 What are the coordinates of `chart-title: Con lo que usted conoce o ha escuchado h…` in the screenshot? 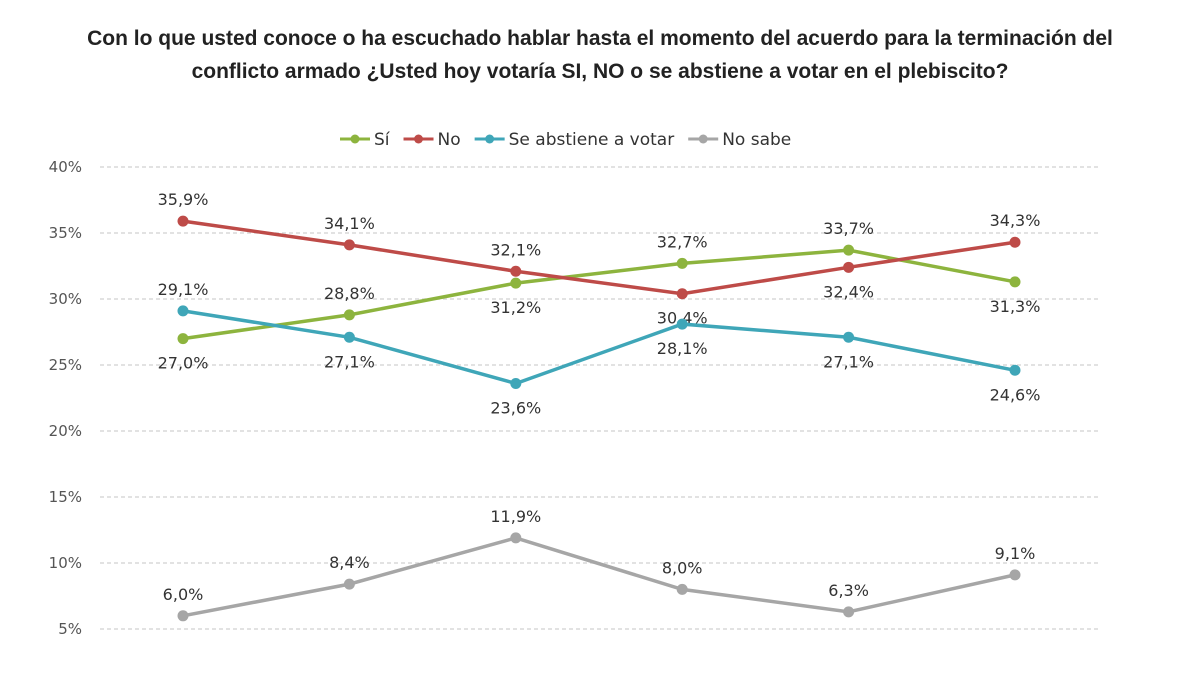 It's located at (600, 55).